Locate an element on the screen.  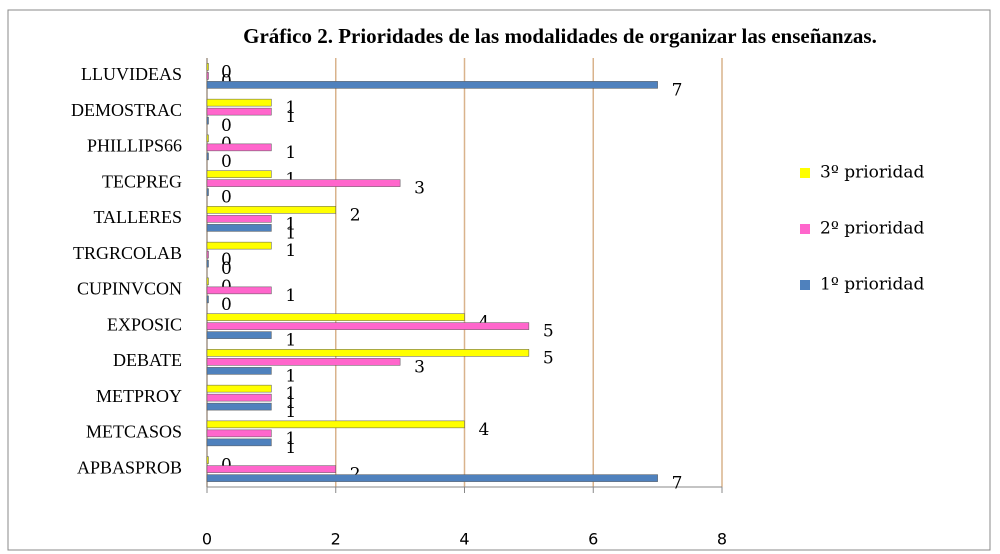
y-tick-label: PHILLIPS66 is located at coordinates (134, 146).